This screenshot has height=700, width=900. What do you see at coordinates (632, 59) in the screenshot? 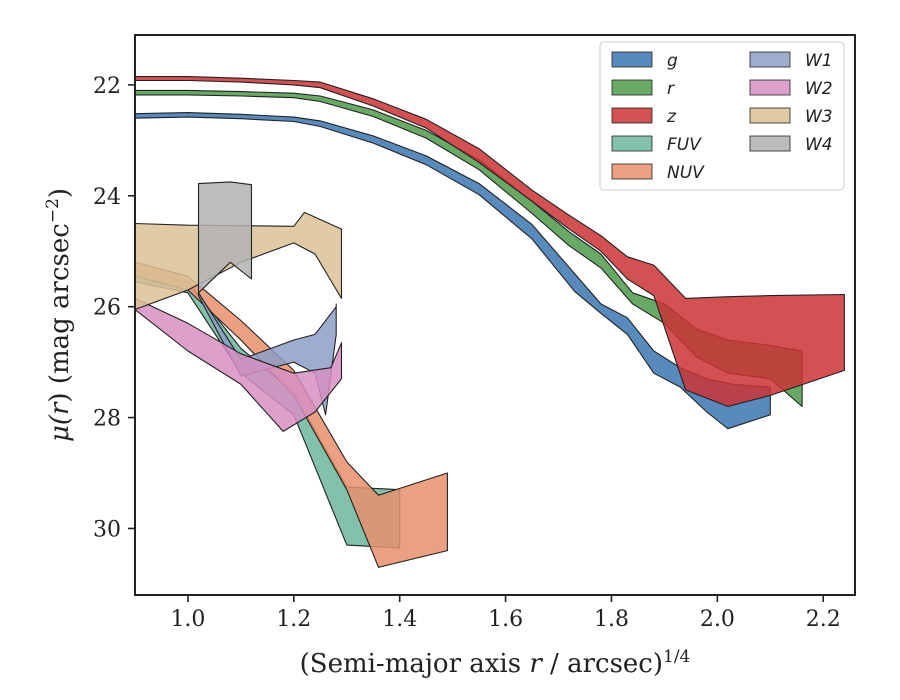
I see `legend-swatch-g` at bounding box center [632, 59].